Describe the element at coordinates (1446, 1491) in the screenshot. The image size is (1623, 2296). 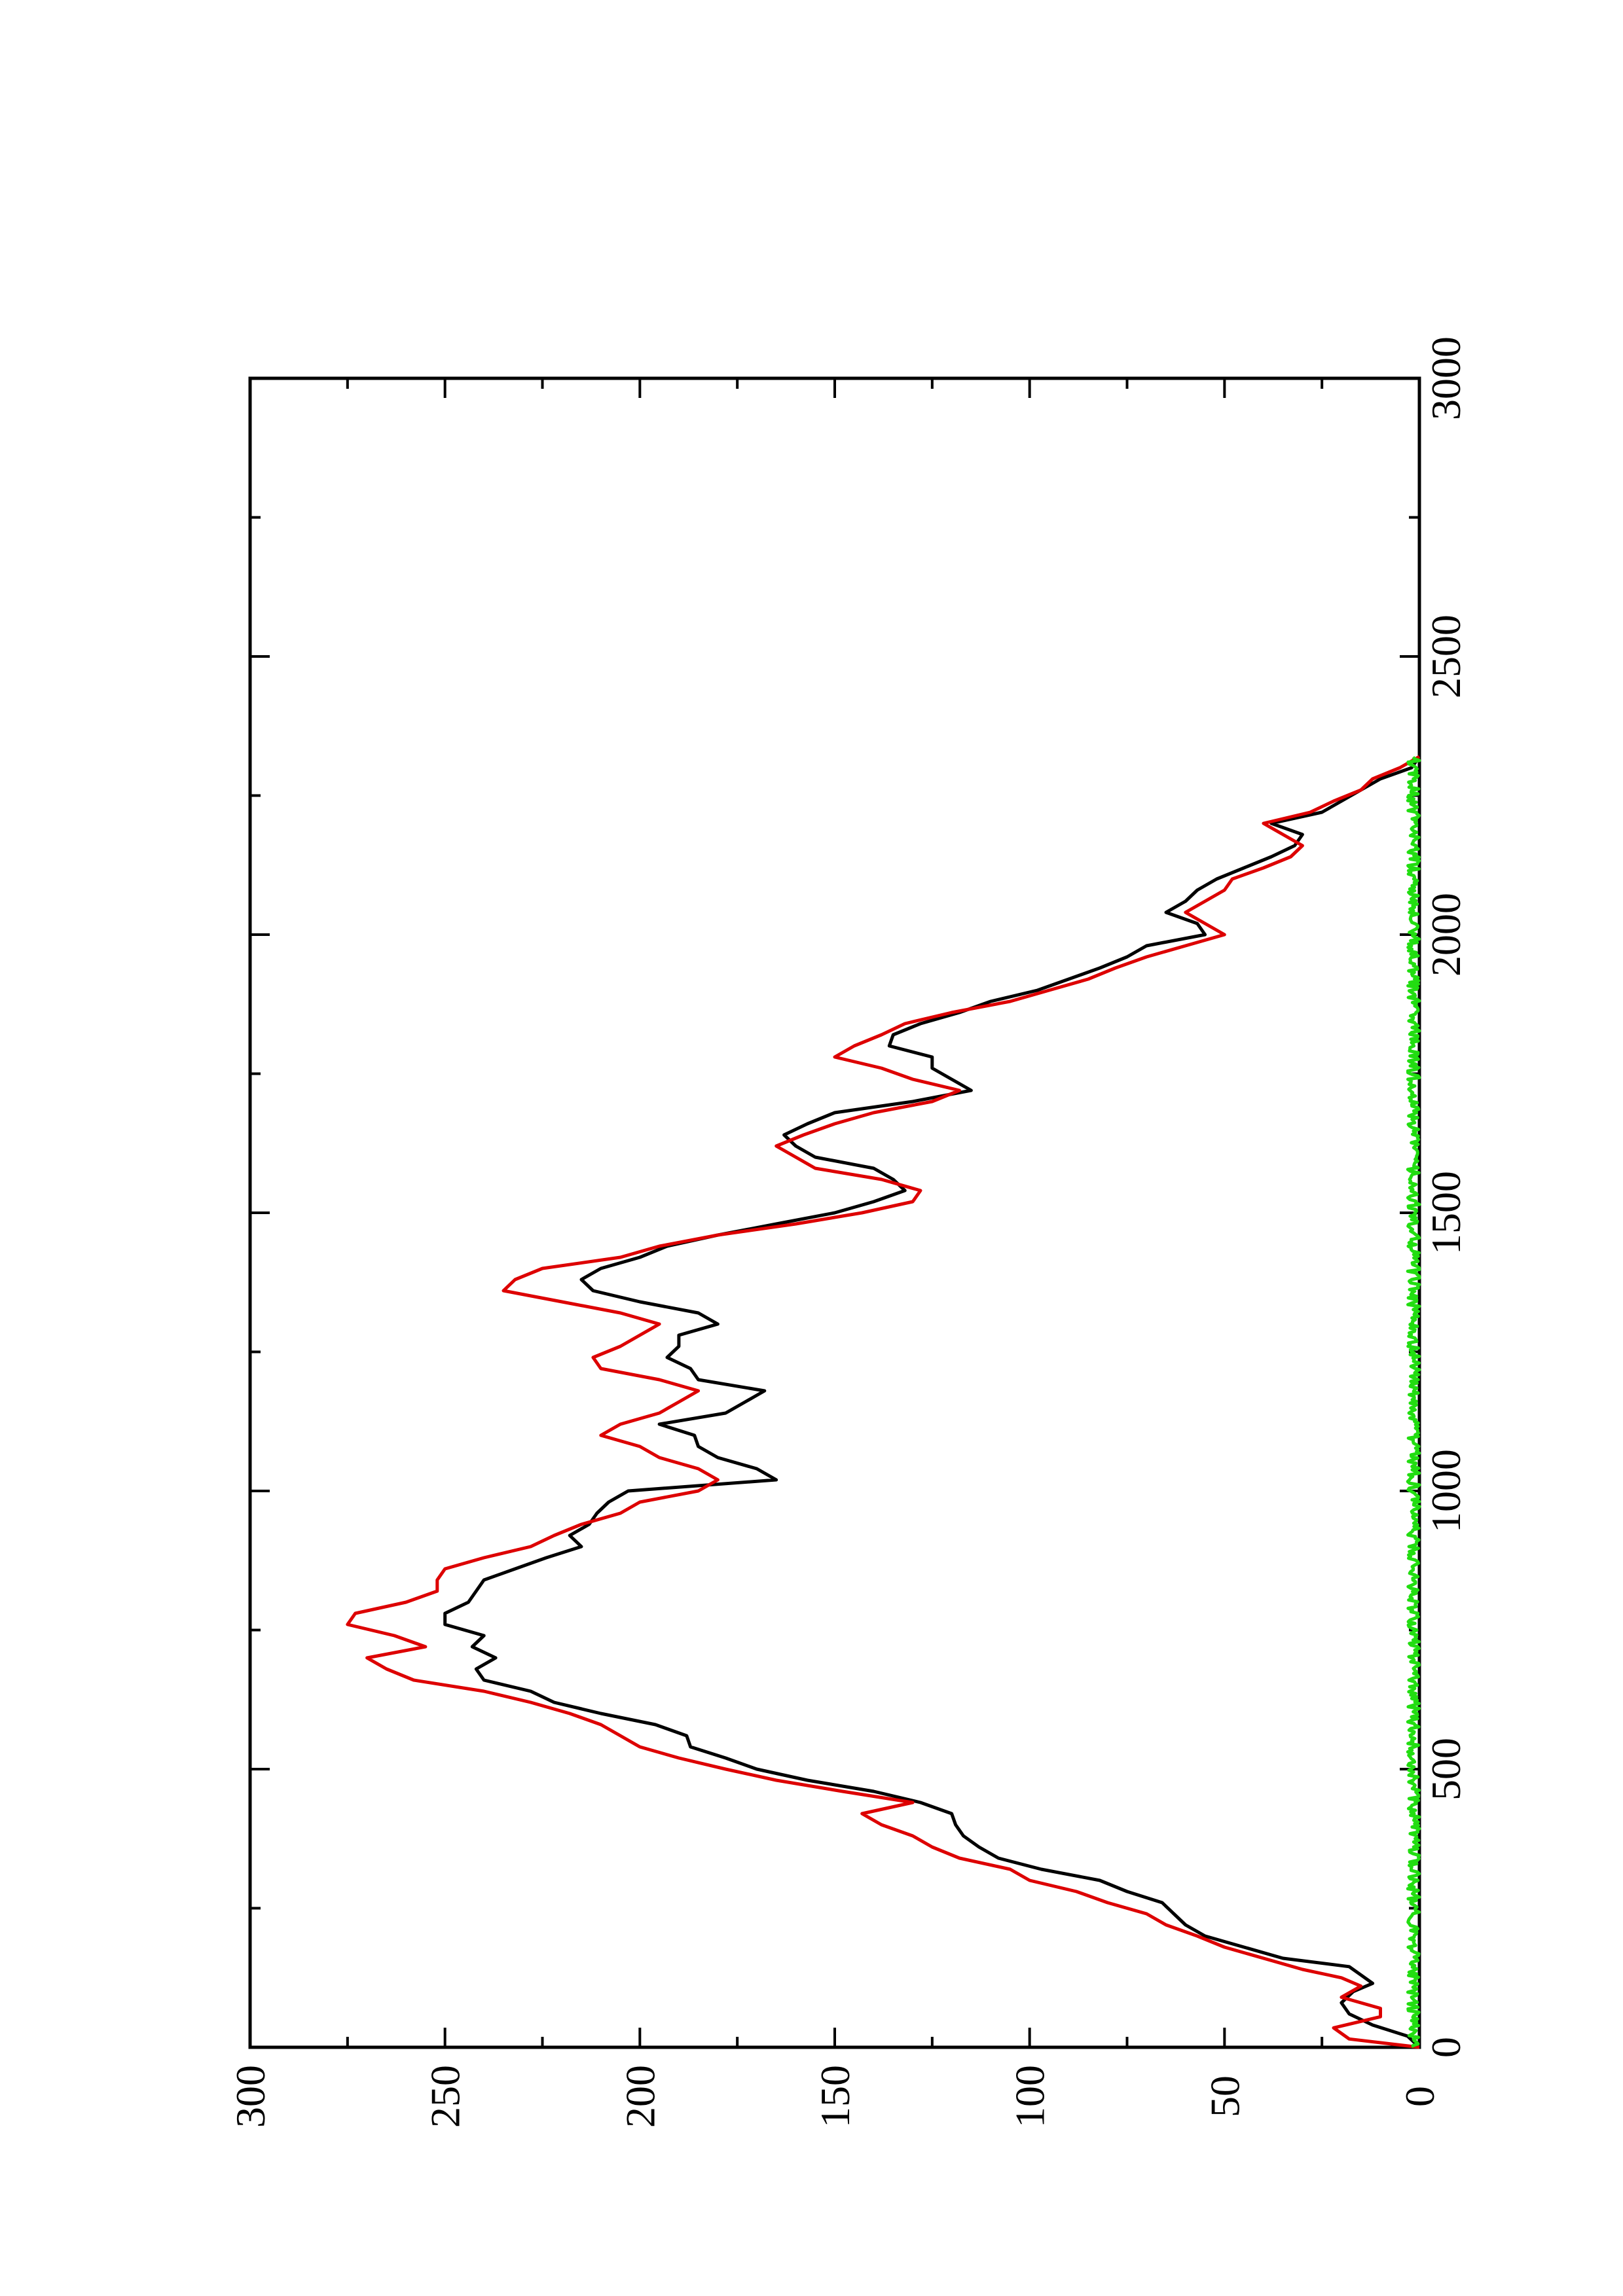
I see `x-tick-label: 1000` at that location.